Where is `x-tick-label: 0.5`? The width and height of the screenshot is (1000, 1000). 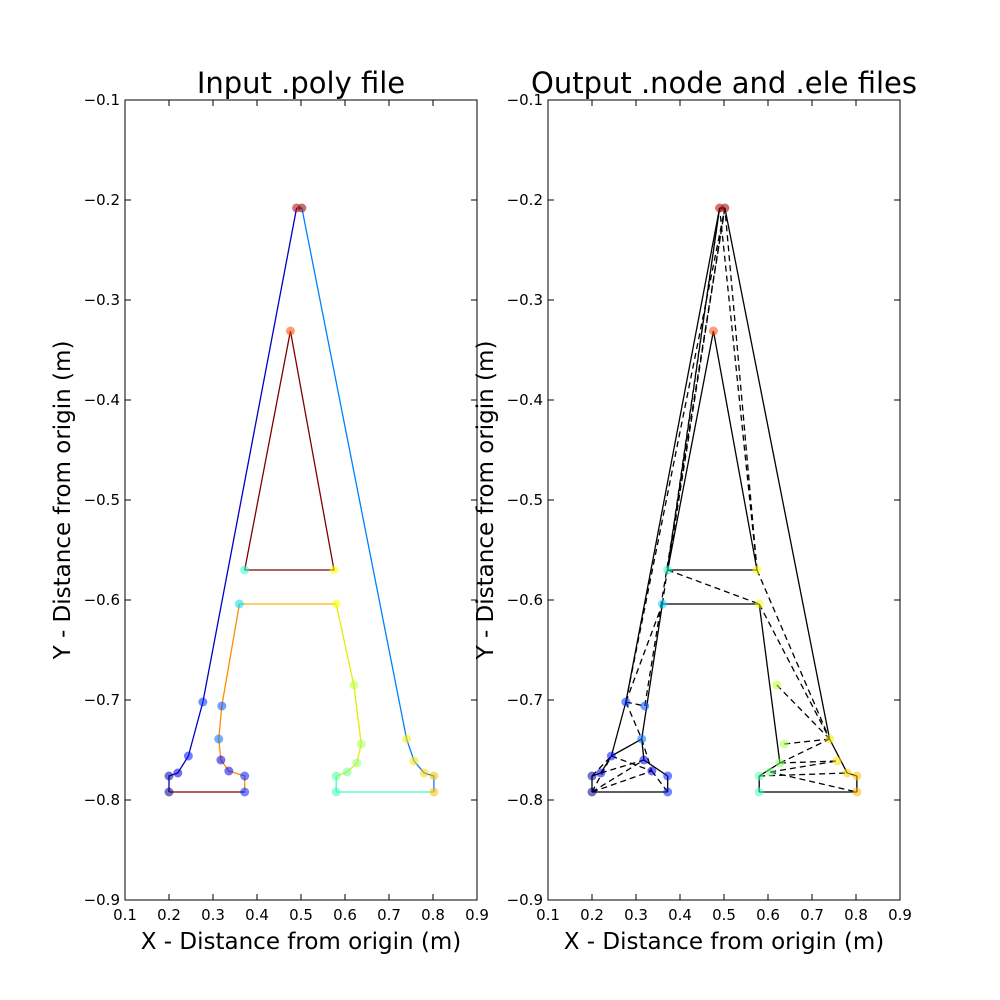
x-tick-label: 0.5 is located at coordinates (724, 915).